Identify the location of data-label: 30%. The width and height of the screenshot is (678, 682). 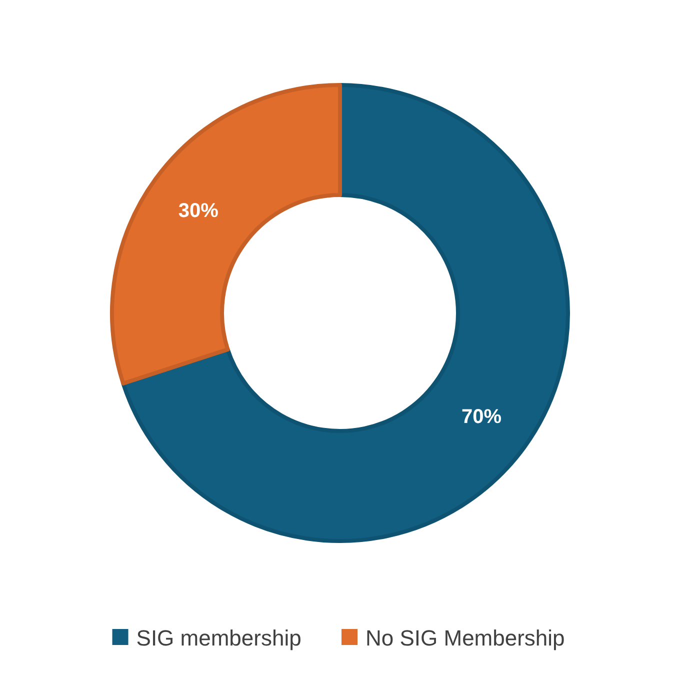
(198, 211).